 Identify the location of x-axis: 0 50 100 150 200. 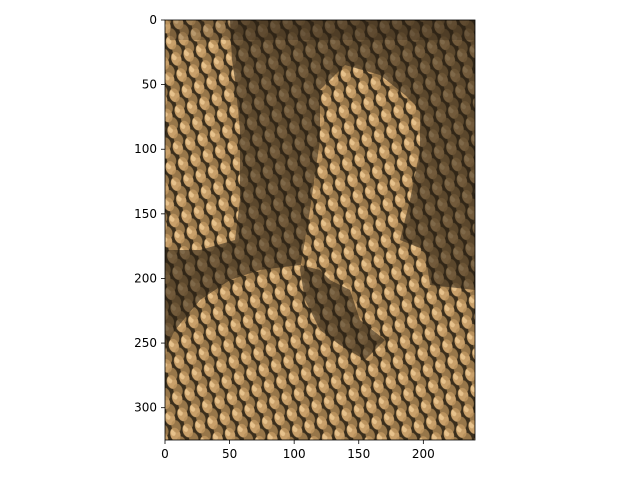
(298, 450).